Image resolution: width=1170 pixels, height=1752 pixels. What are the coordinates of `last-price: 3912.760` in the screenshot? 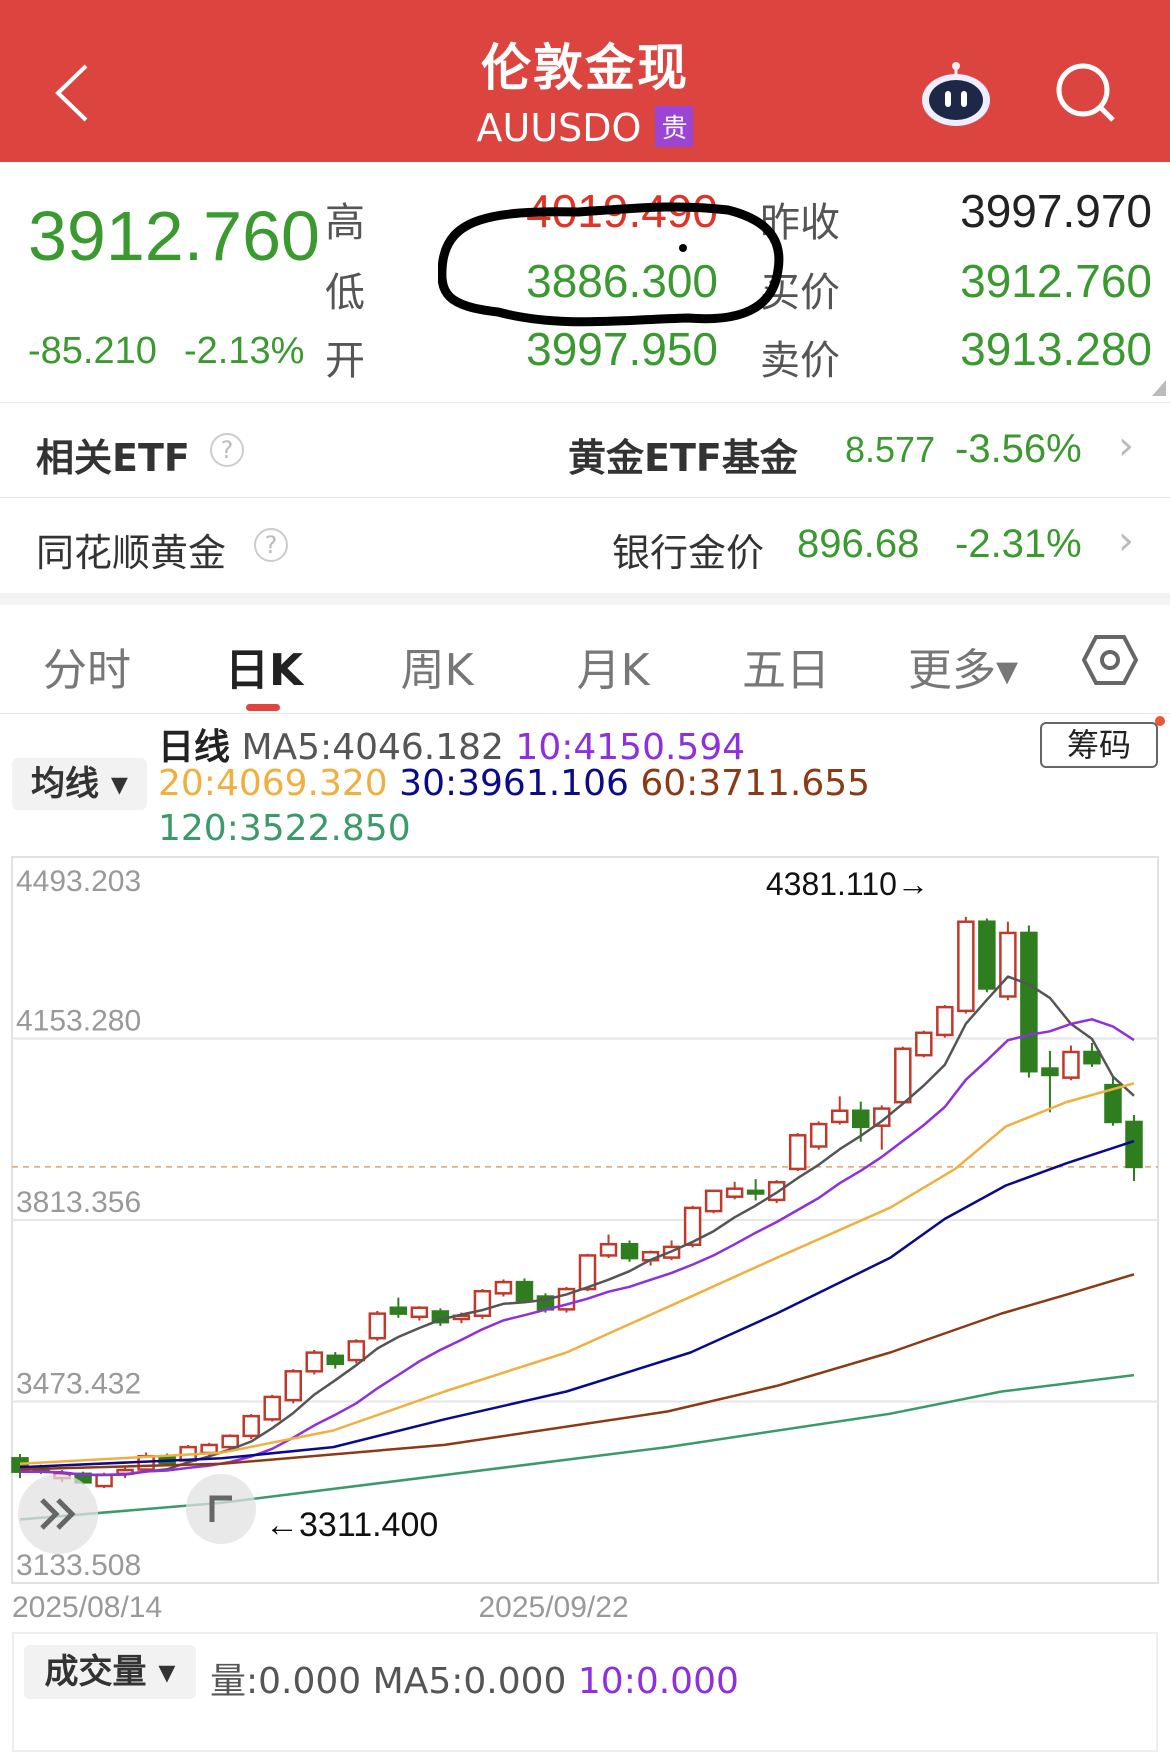 It's located at (174, 236).